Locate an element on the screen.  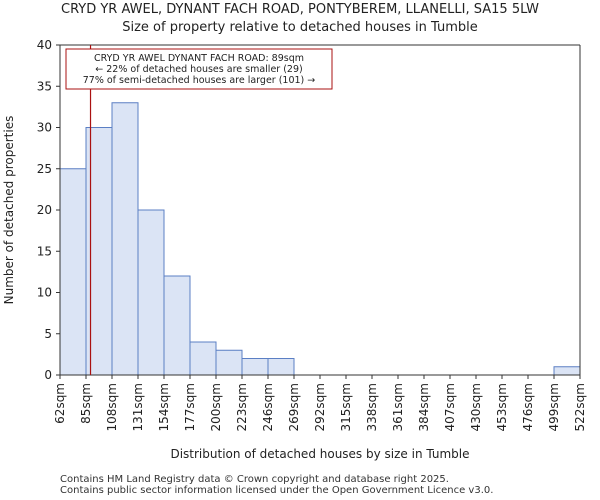
y-tick-label: 15 is located at coordinates (44, 251).